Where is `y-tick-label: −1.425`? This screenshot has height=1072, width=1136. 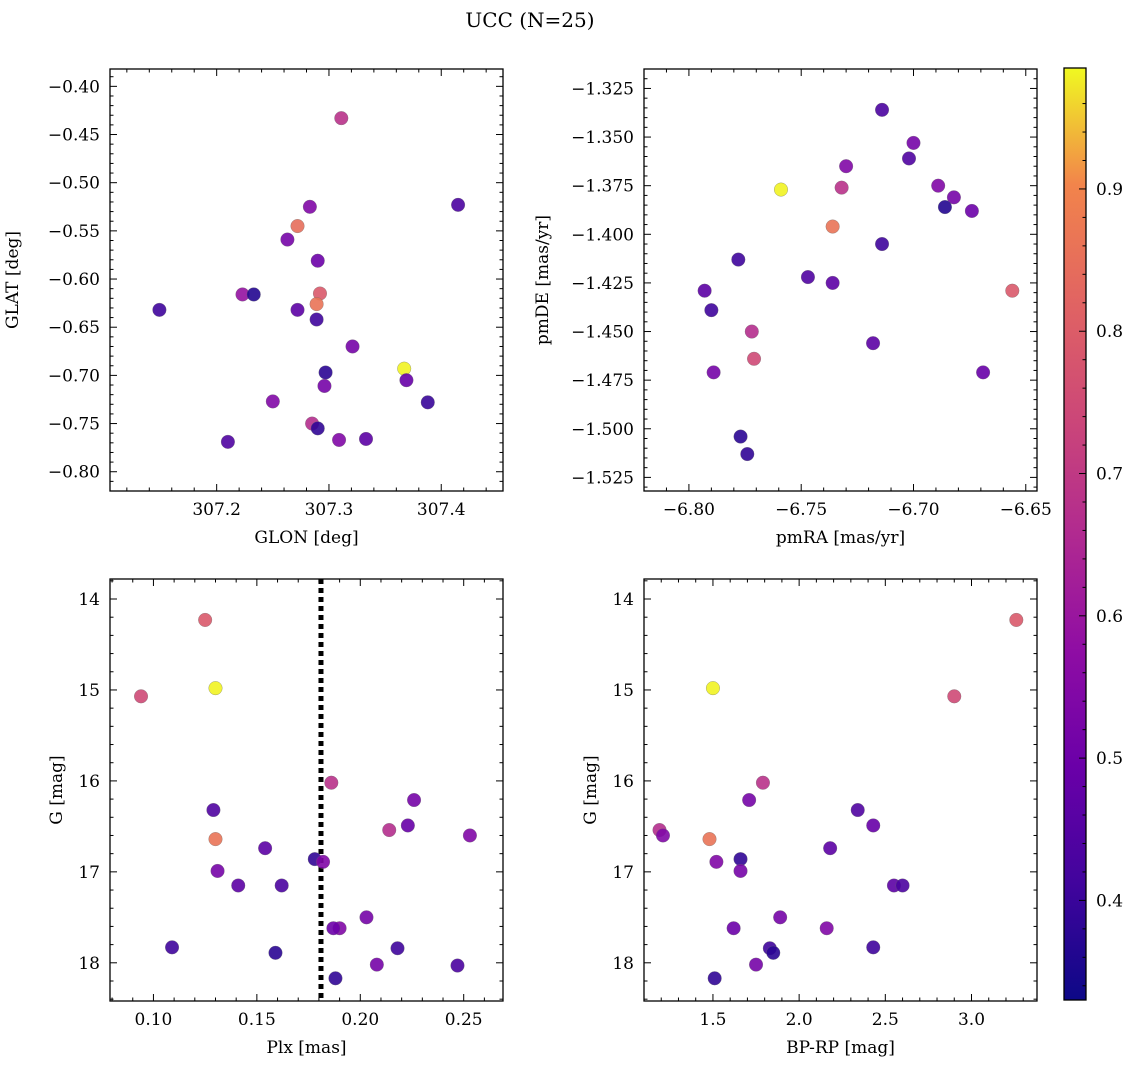
y-tick-label: −1.425 is located at coordinates (602, 284).